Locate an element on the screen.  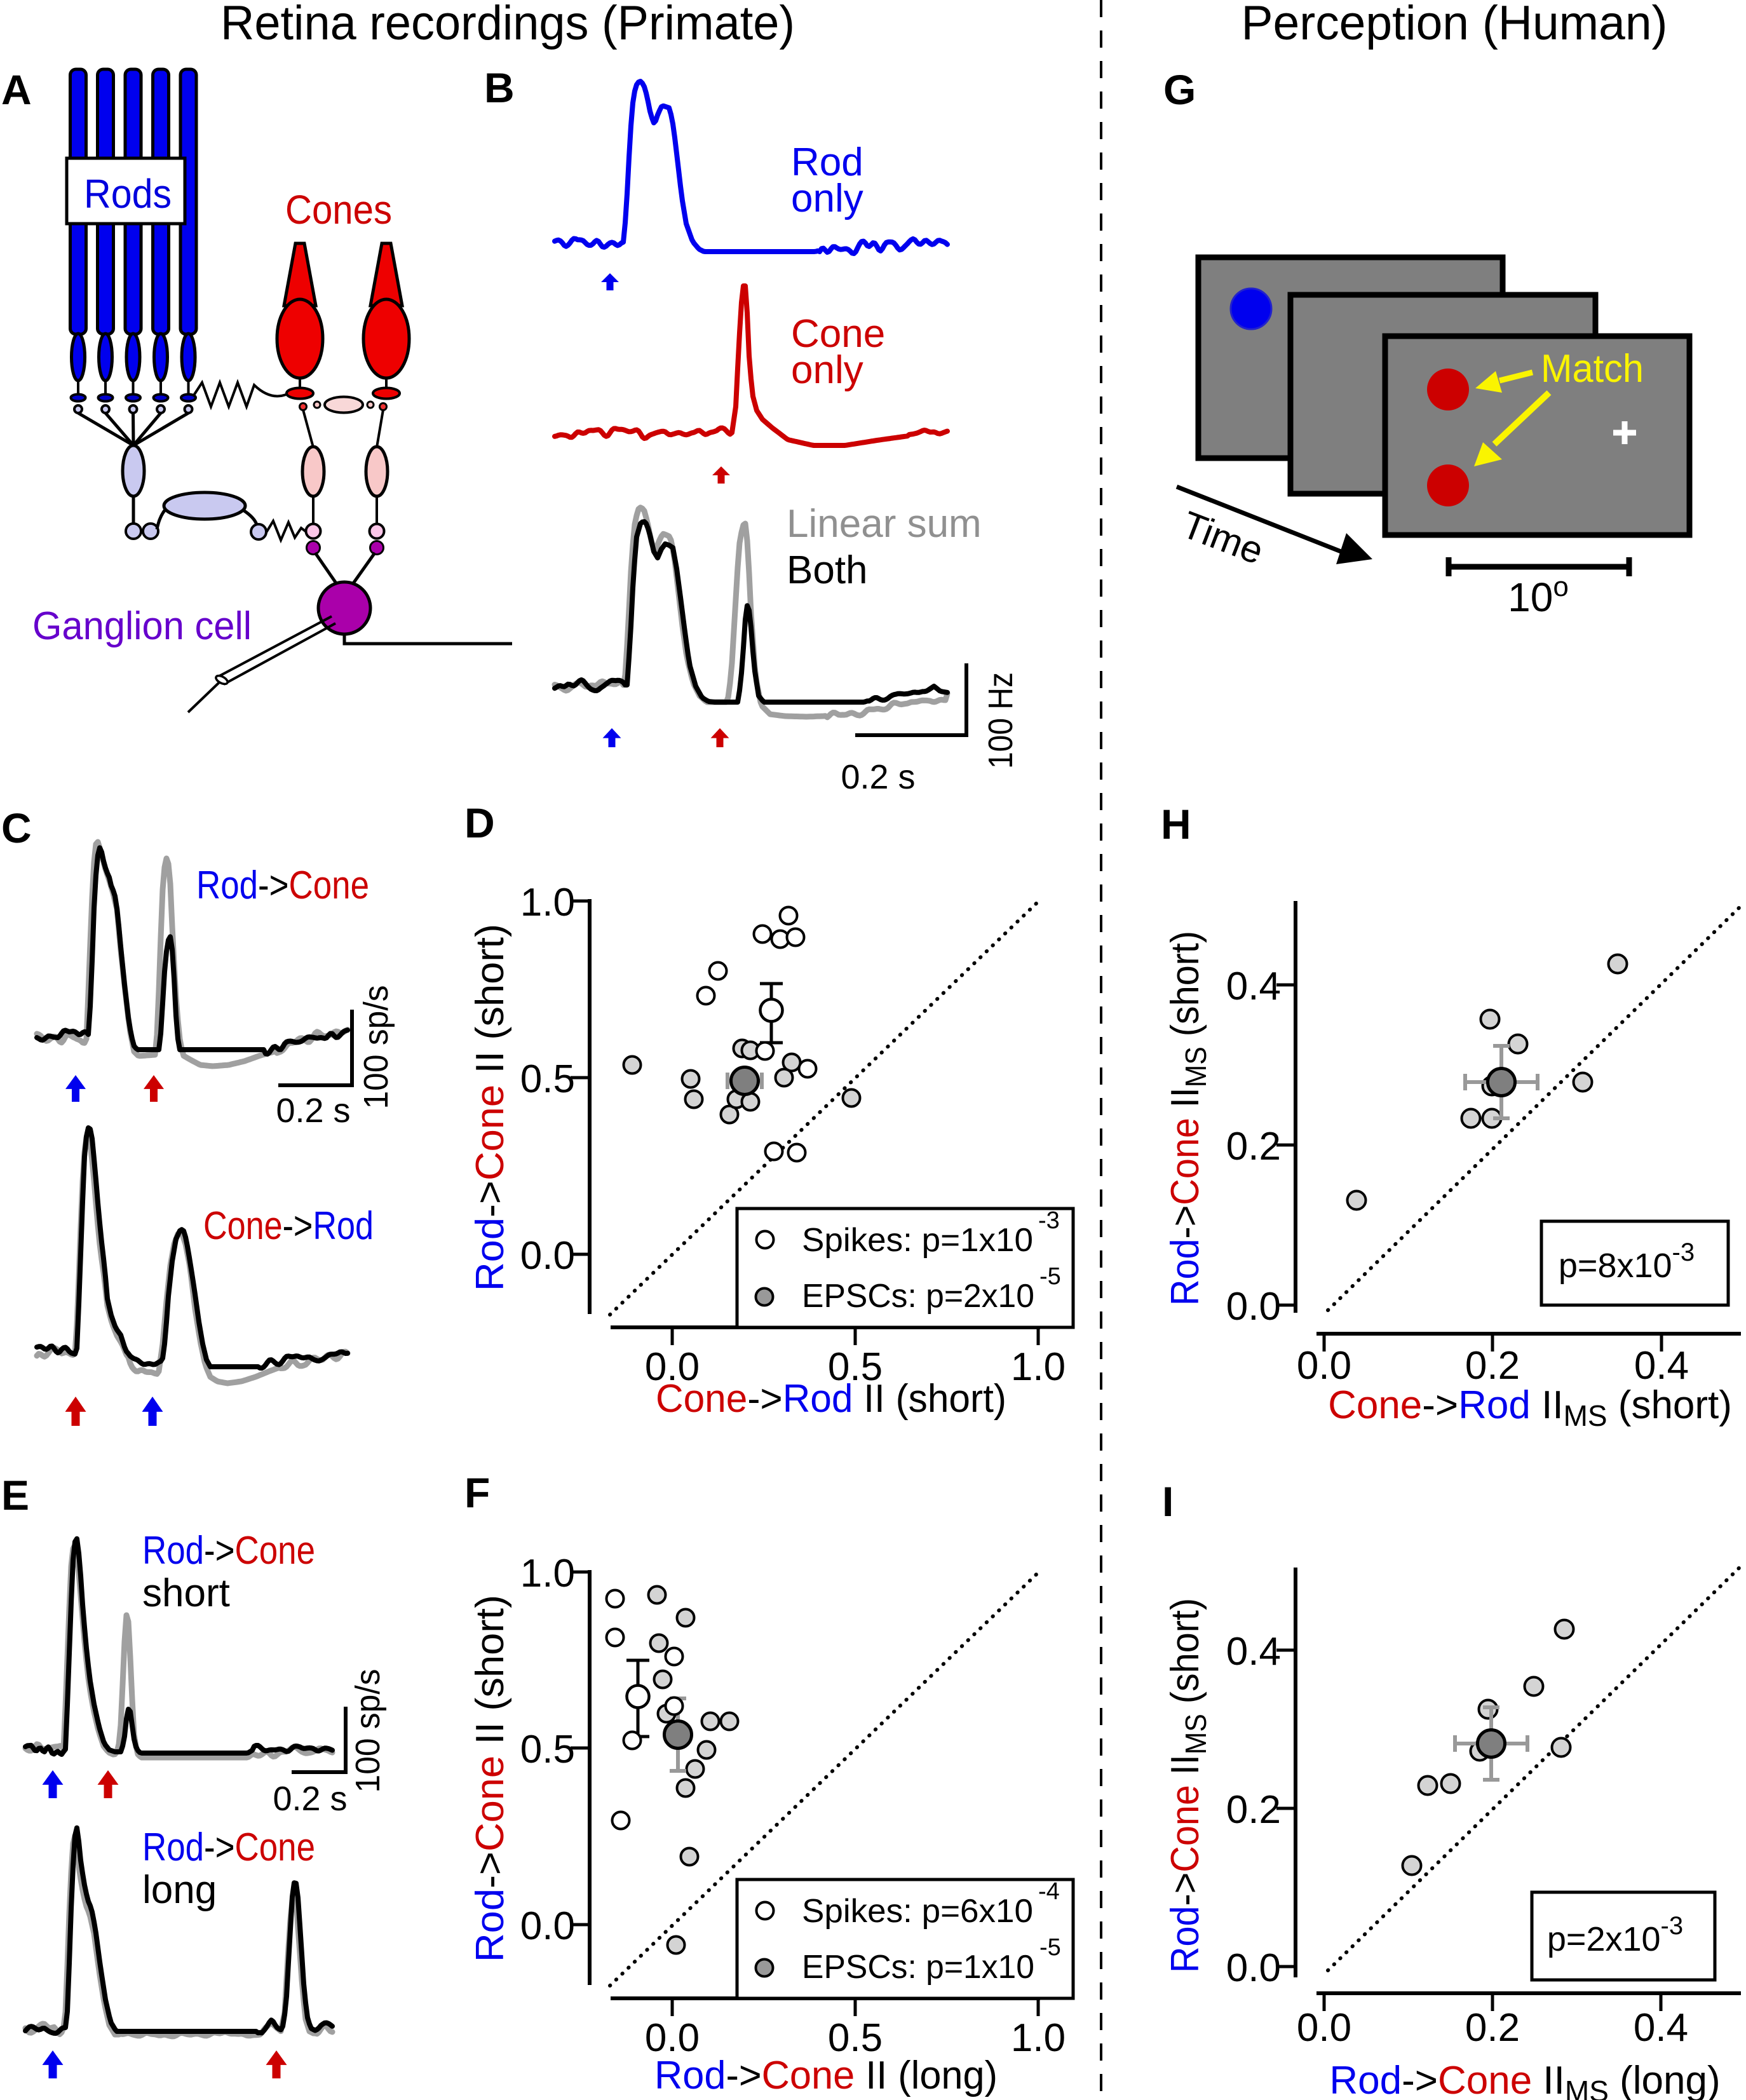
svg-text: p=8x10-3 is located at coordinates (1627, 1261).